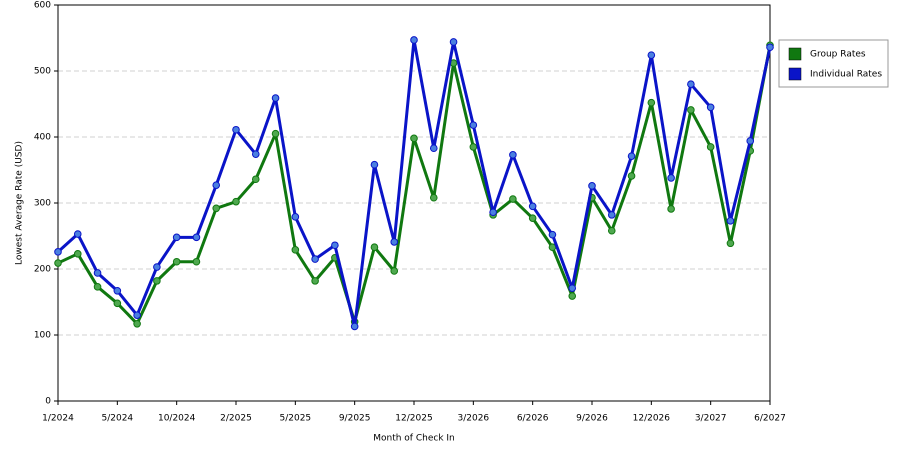 This screenshot has width=900, height=450. Describe the element at coordinates (652, 419) in the screenshot. I see `x-tick-label: 12/2026` at that location.